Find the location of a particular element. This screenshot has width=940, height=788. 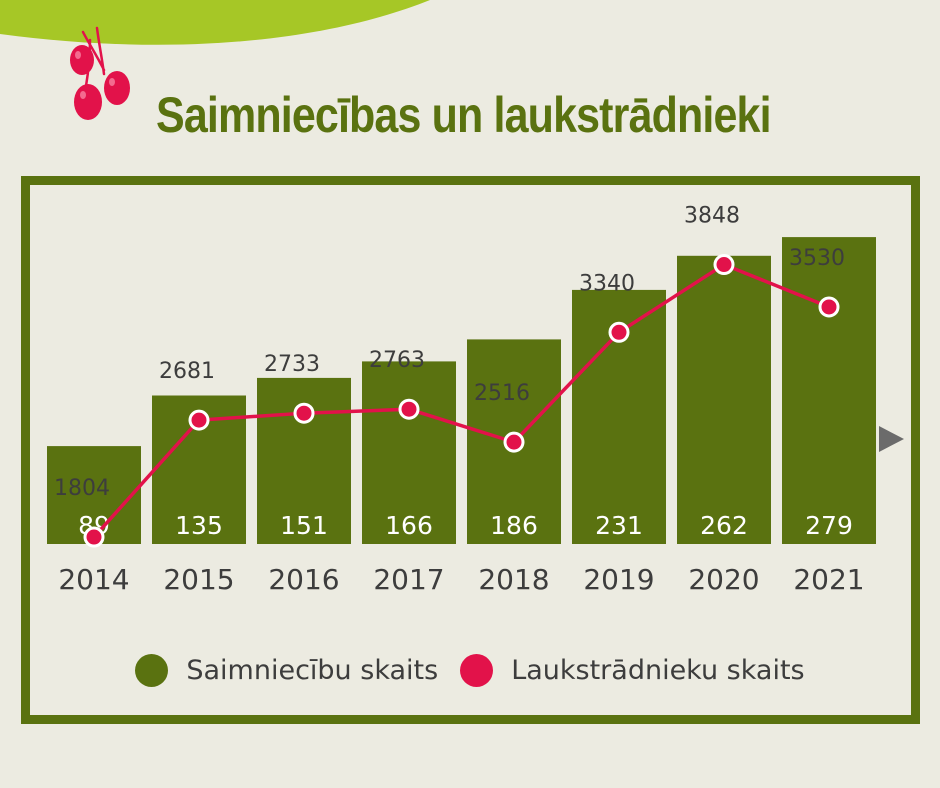

line-value-label: 2681 is located at coordinates (187, 371).